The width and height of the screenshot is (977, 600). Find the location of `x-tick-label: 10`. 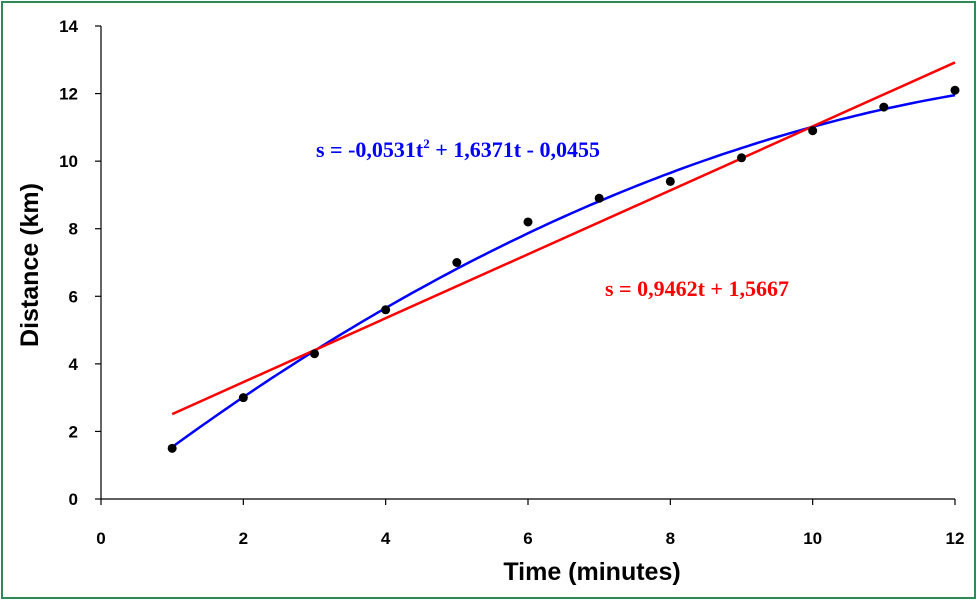

x-tick-label: 10 is located at coordinates (812, 538).